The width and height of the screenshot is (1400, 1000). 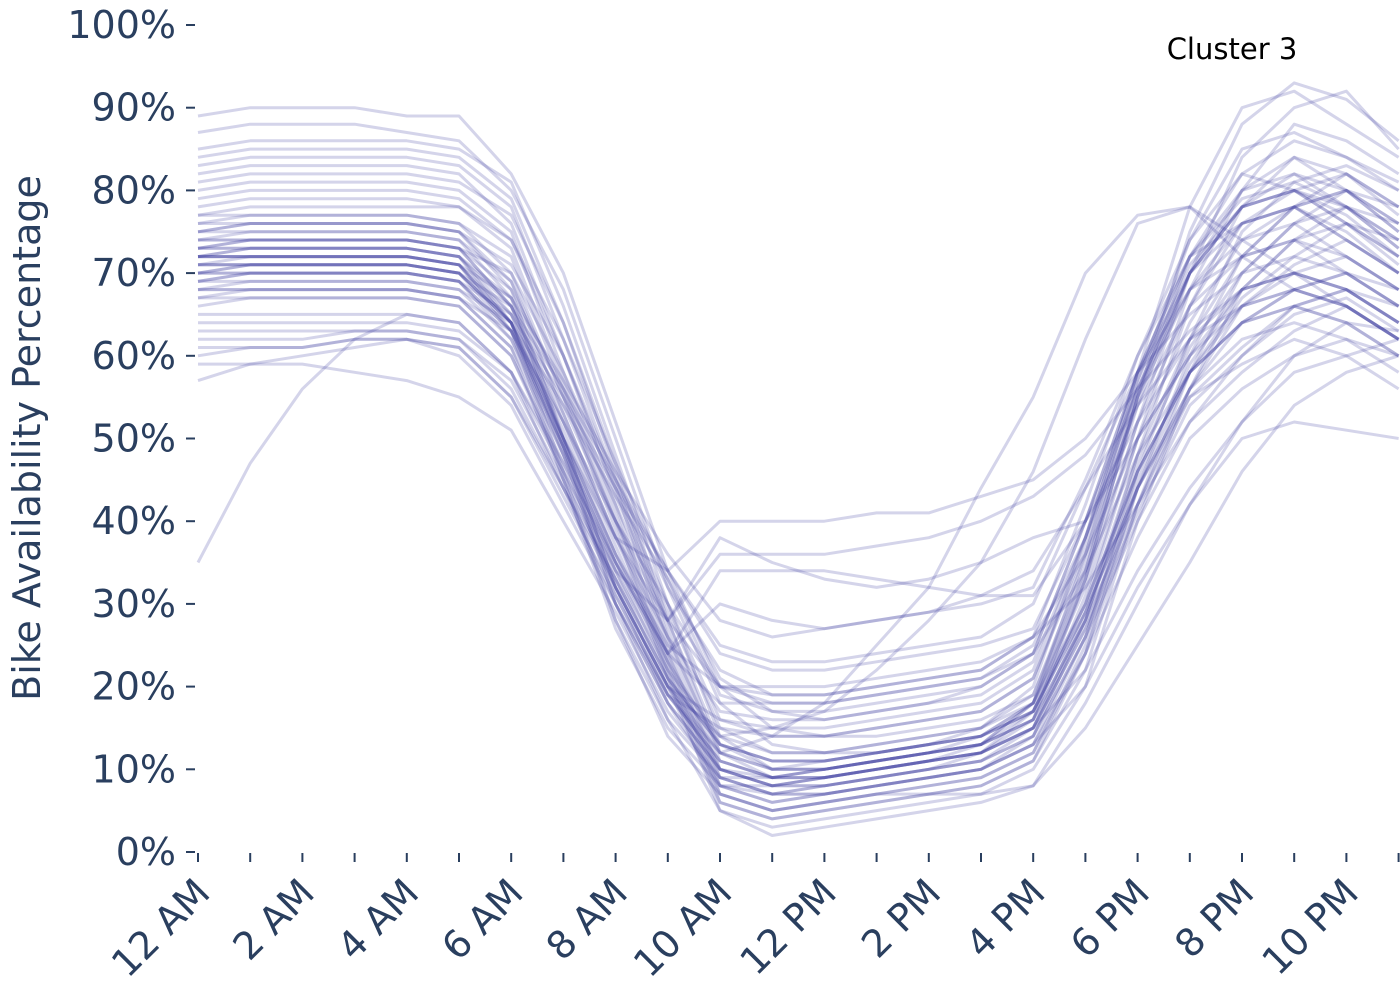 I want to click on y-tick-label: 20%, so click(x=134, y=687).